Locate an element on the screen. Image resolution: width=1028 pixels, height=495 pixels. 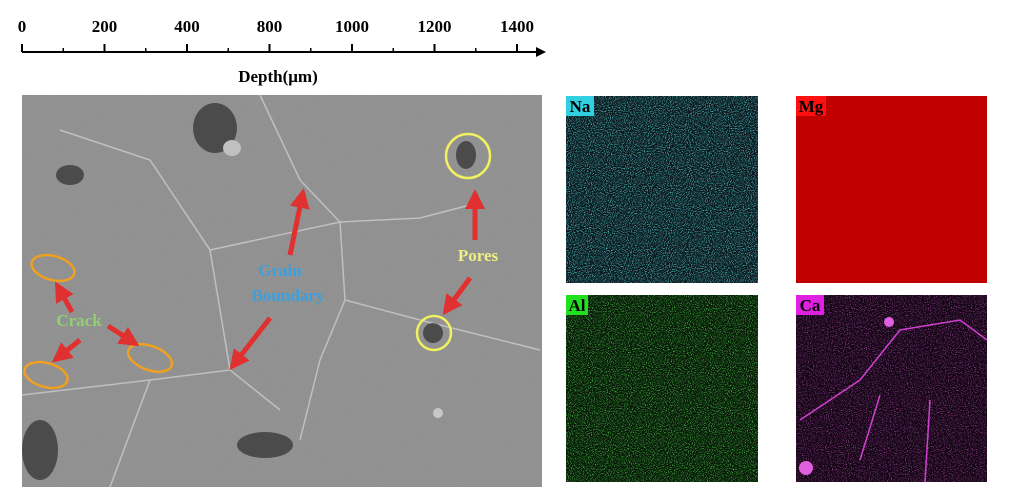
eds-element: Mg is located at coordinates (811, 106).